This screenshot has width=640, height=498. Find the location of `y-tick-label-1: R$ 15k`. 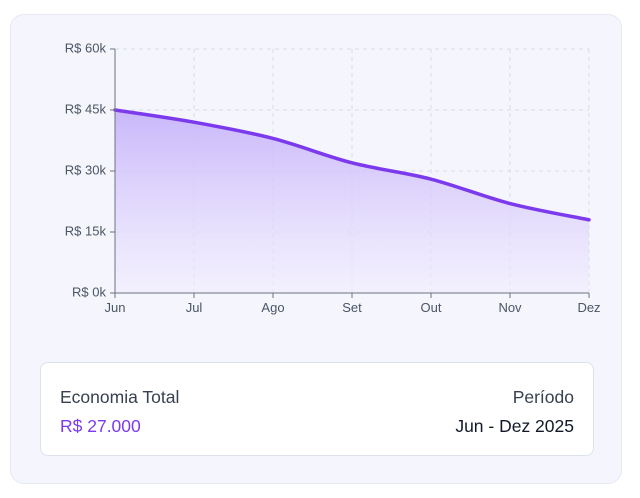

y-tick-label-1: R$ 15k is located at coordinates (86, 230).